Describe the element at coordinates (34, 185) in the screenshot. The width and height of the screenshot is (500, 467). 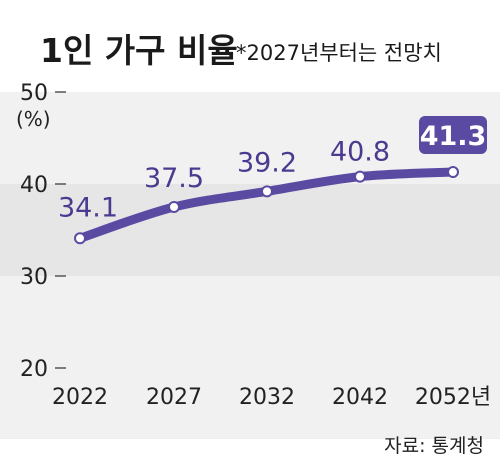
I see `y-tick-label: 40` at that location.